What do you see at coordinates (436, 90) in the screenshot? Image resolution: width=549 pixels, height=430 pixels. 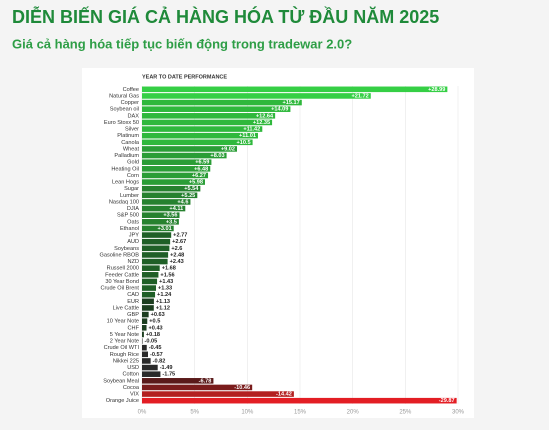 I see `value-label: +28.99` at bounding box center [436, 90].